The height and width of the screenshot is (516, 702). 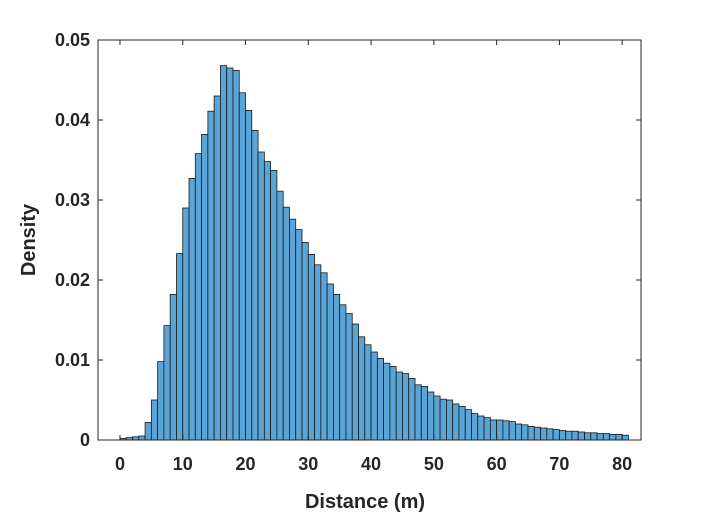 I want to click on y-tick-label: 0.04, so click(x=72, y=120).